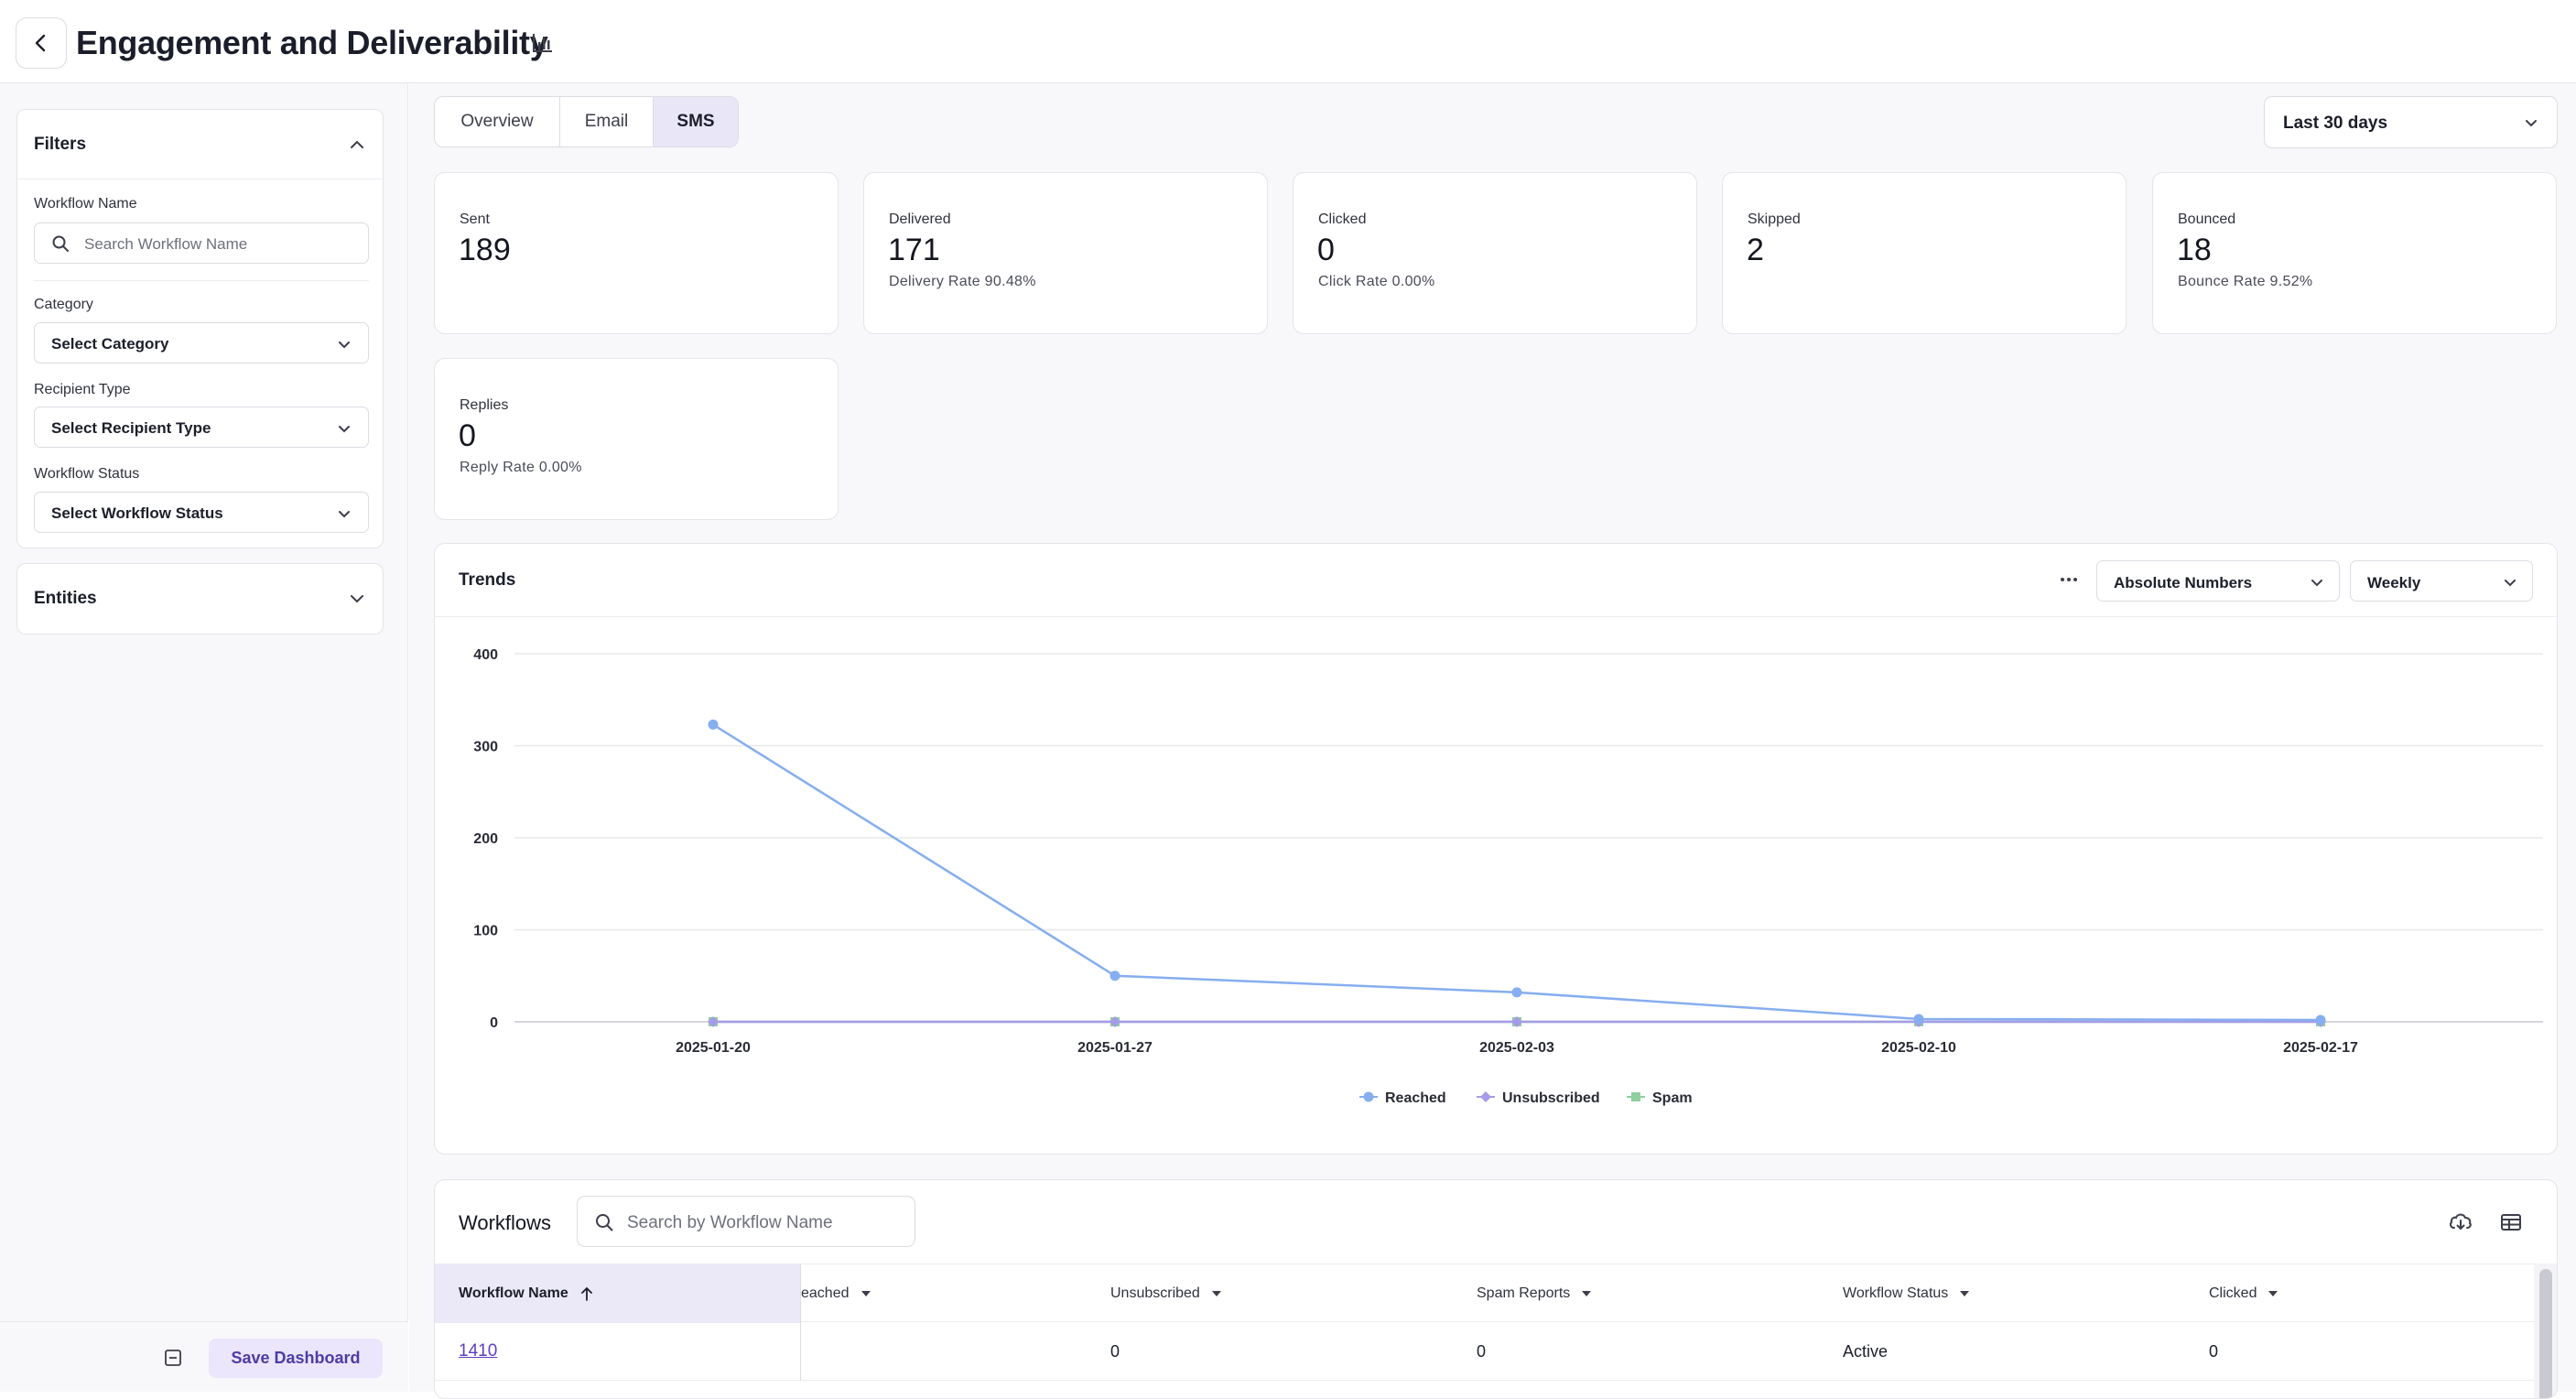 The height and width of the screenshot is (1399, 2576). What do you see at coordinates (2546, 1333) in the screenshot?
I see `scrollbar-thumb` at bounding box center [2546, 1333].